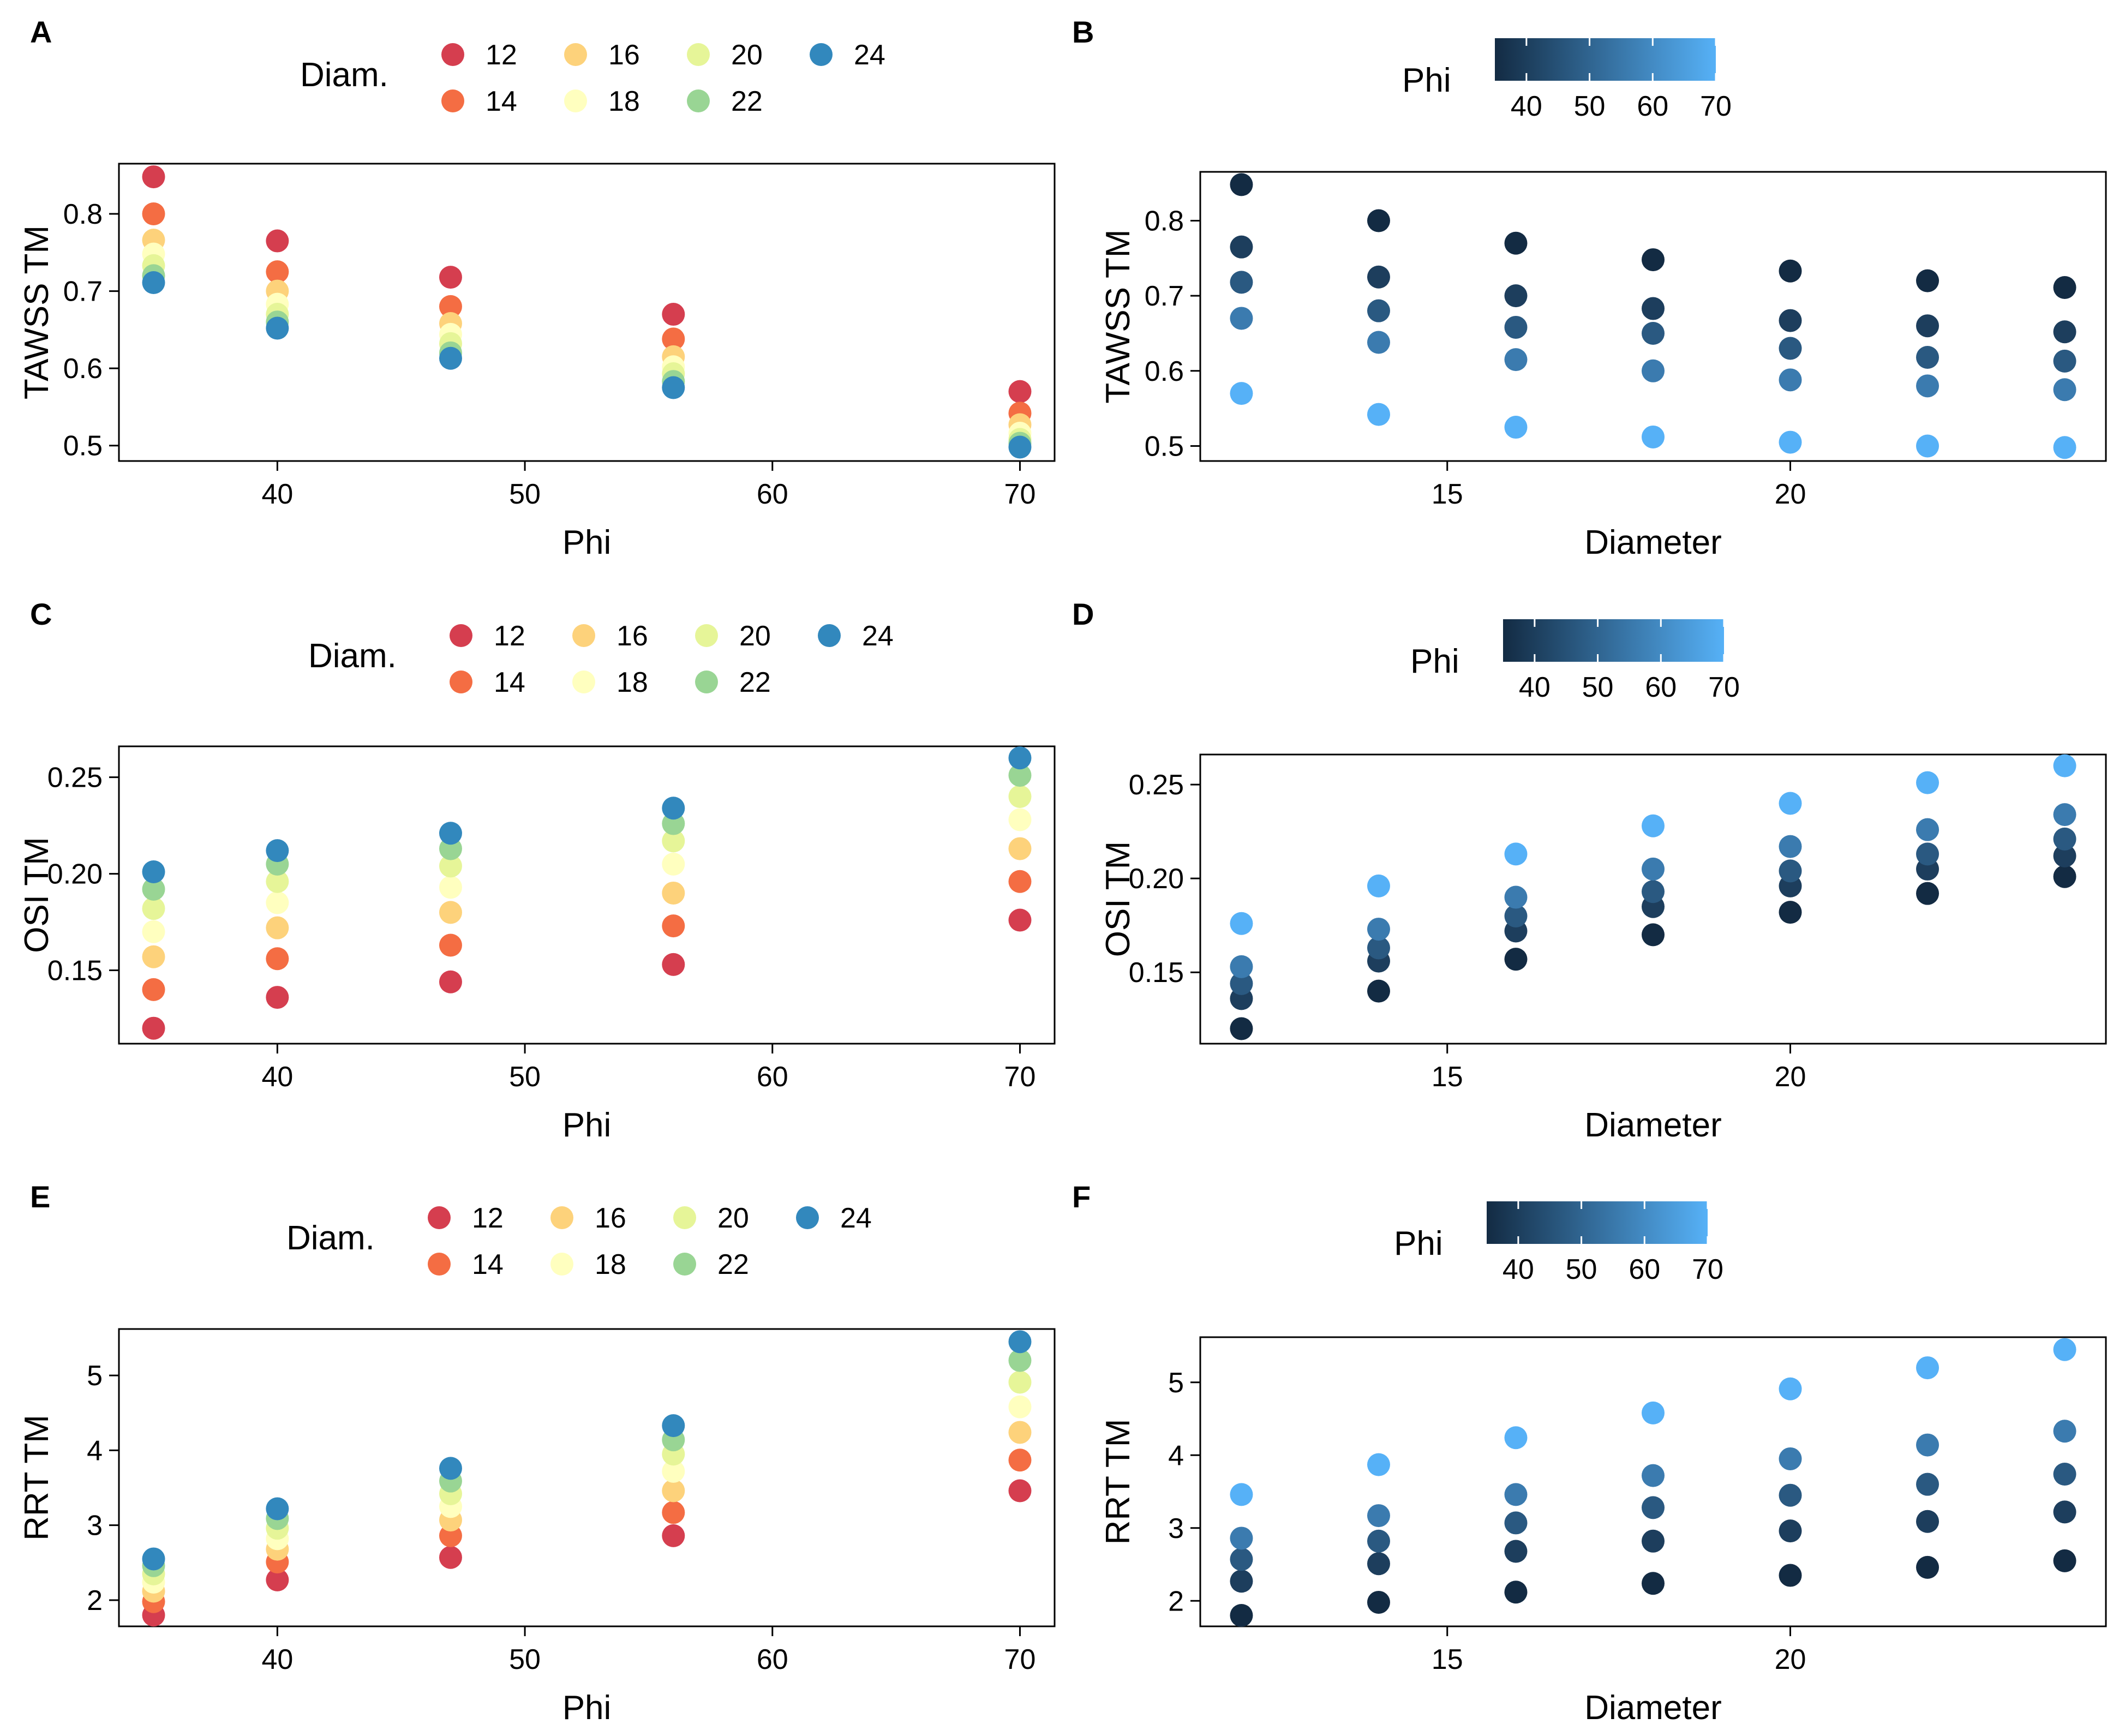 This screenshot has height=1736, width=2119. What do you see at coordinates (1165, 296) in the screenshot?
I see `y-tick-label: 0.7` at bounding box center [1165, 296].